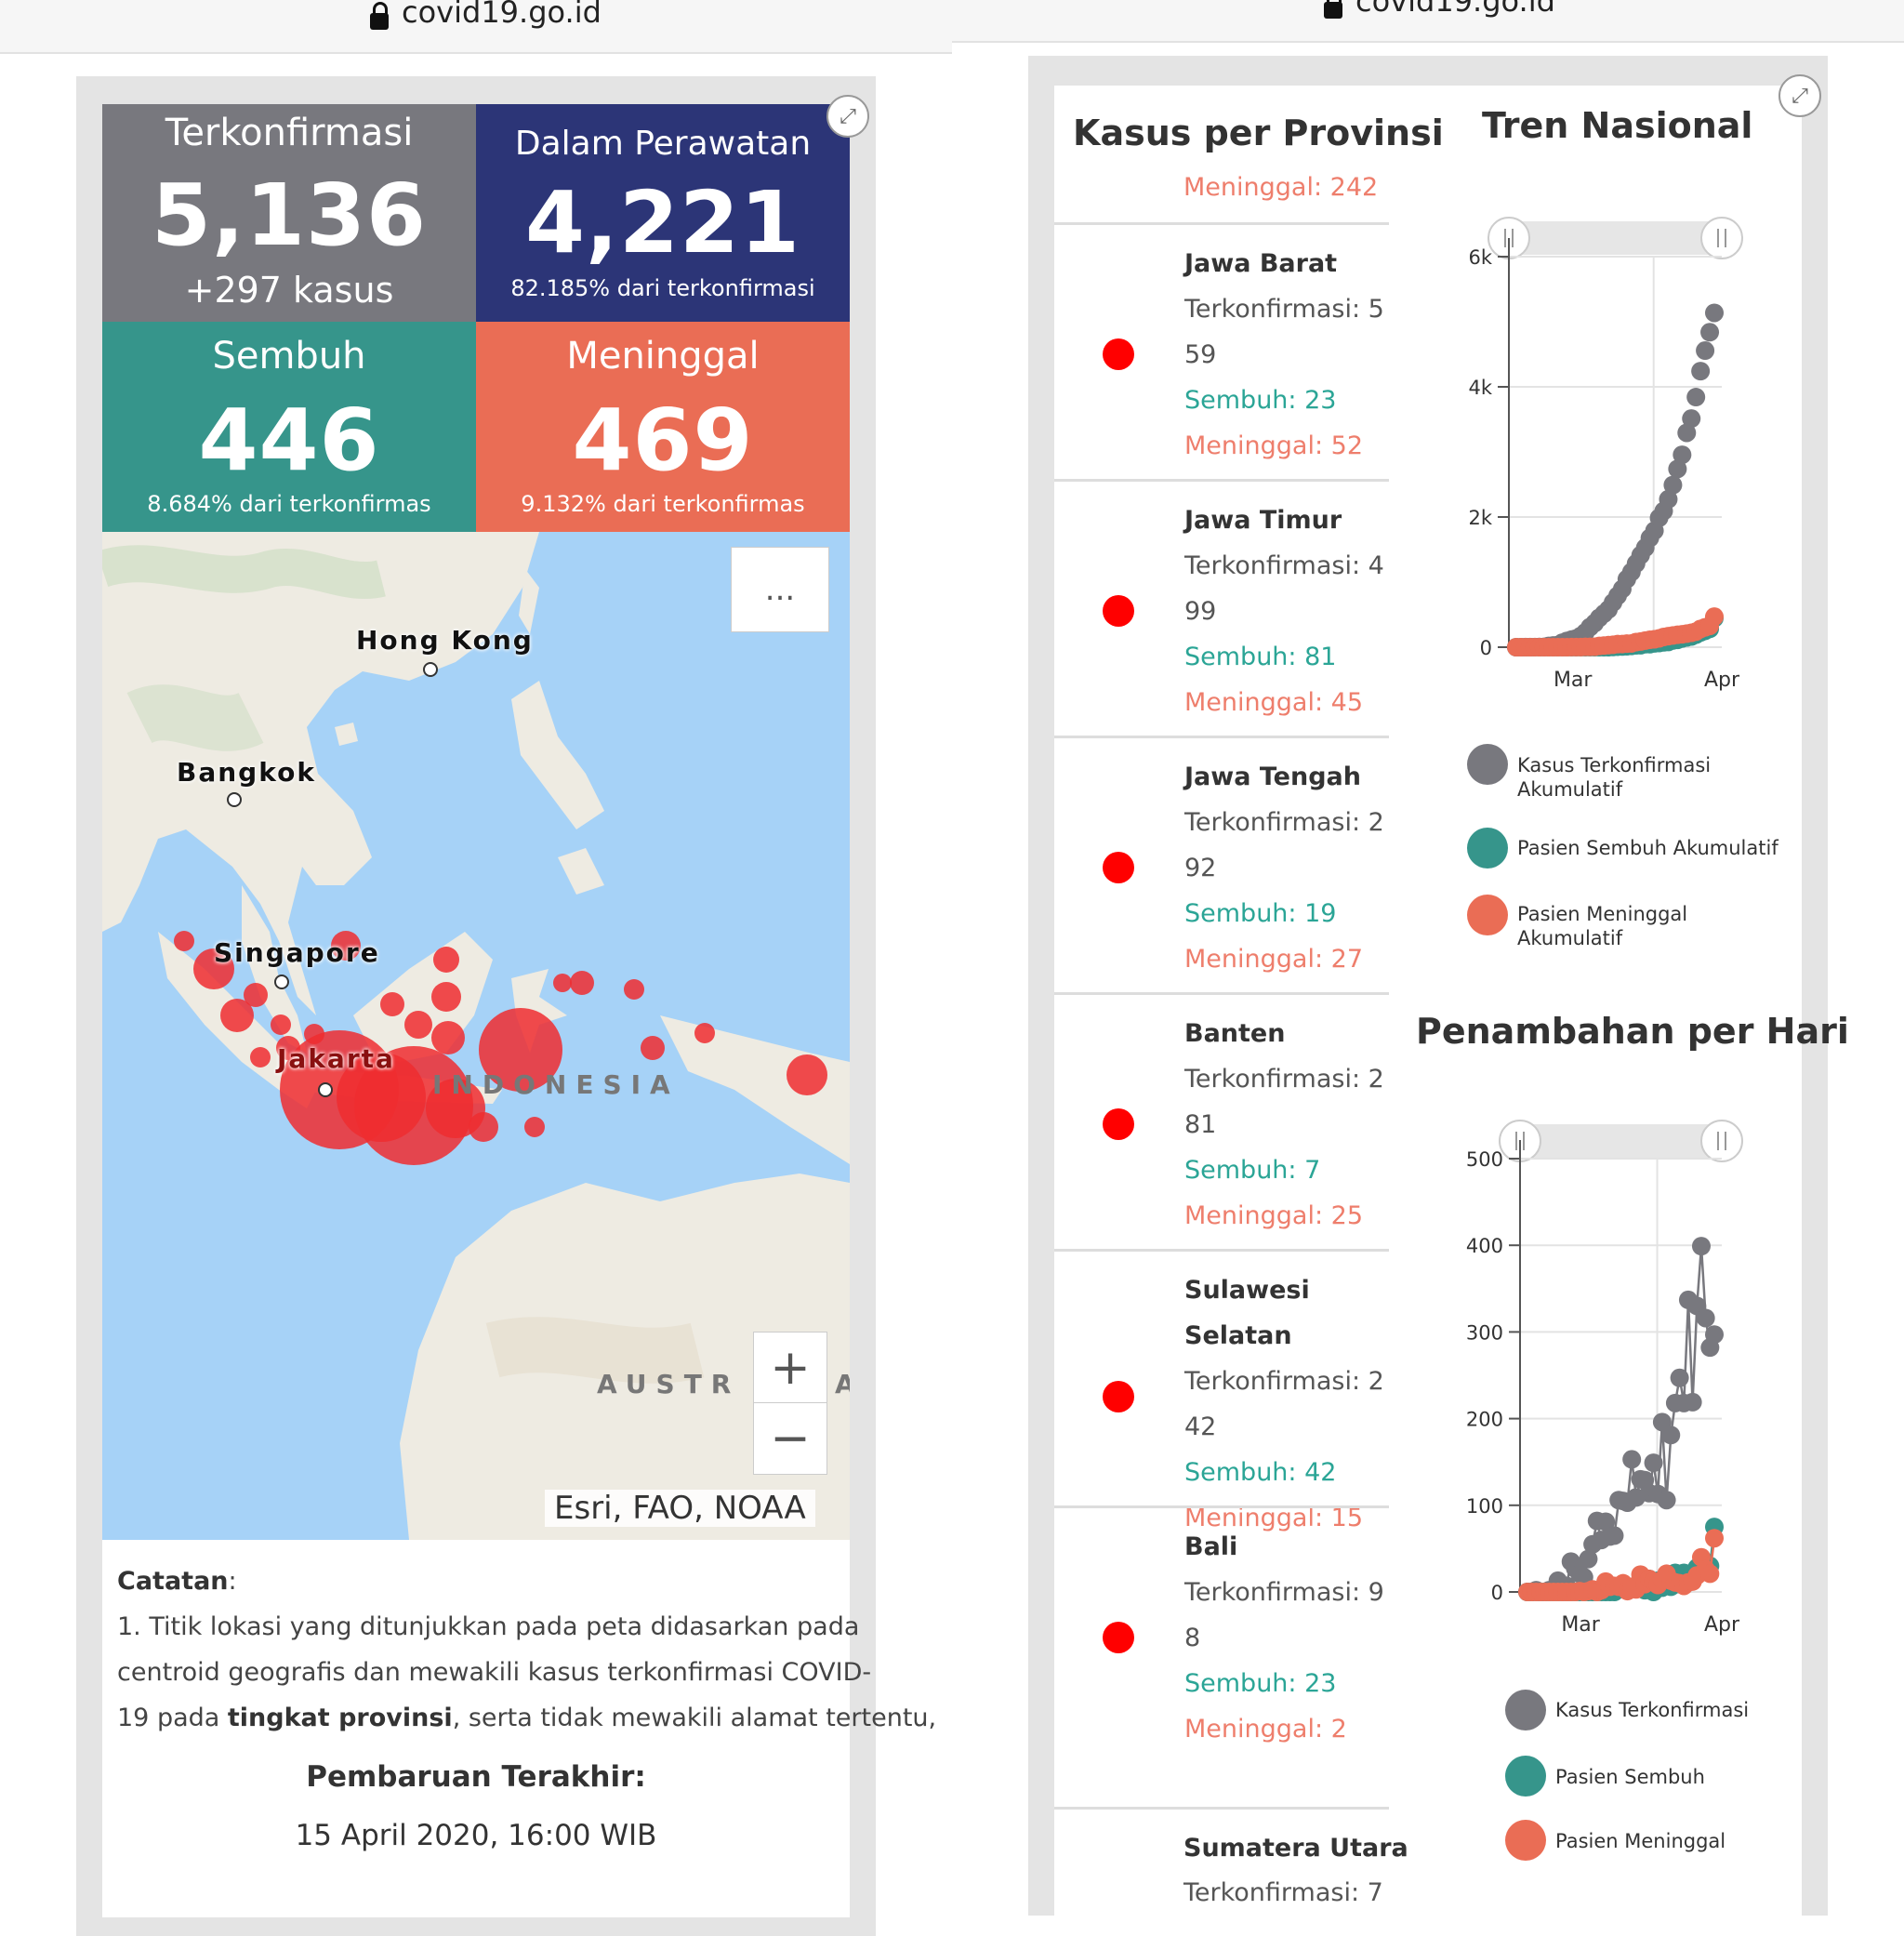  Describe the element at coordinates (476, 1835) in the screenshot. I see `update-value: 15 April 2020, 16:00 WIB` at that location.